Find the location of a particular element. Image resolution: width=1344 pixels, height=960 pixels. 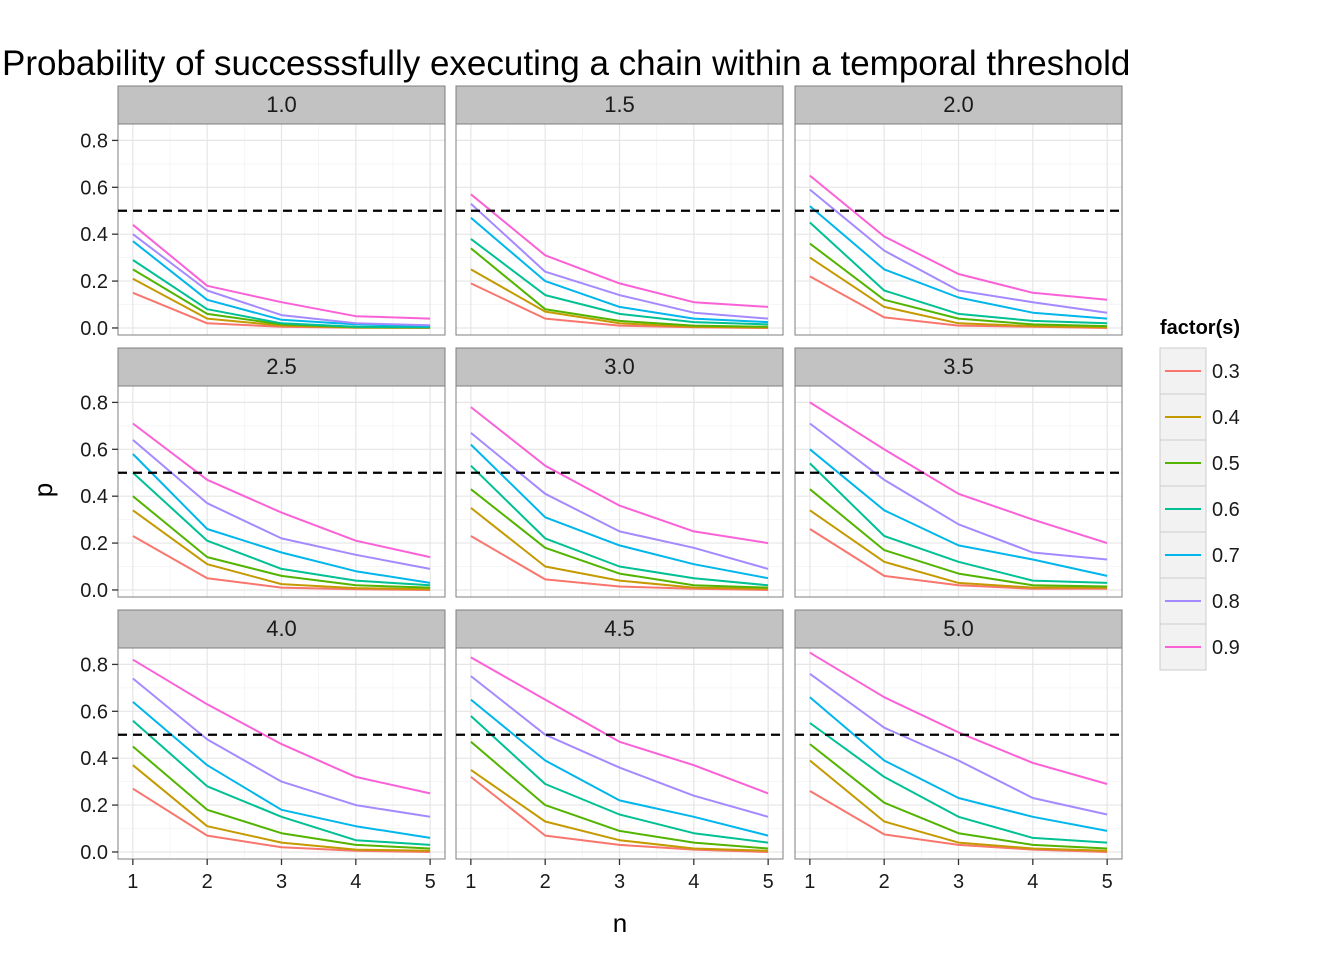

x-tick-label: 5 is located at coordinates (430, 882).